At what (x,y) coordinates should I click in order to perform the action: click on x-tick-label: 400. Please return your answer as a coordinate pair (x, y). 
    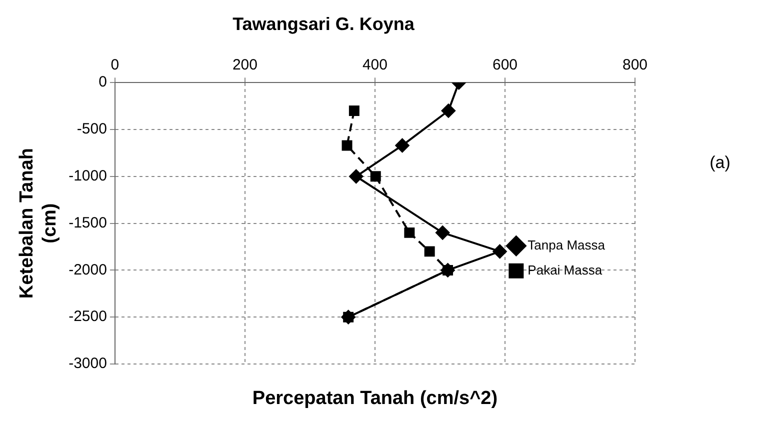
    Looking at the image, I should click on (375, 65).